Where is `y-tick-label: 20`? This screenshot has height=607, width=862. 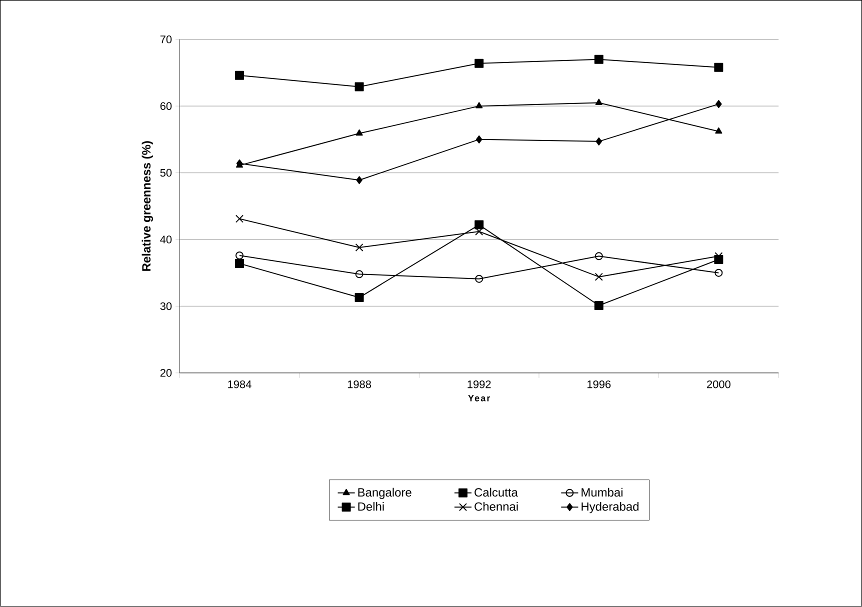 y-tick-label: 20 is located at coordinates (166, 373).